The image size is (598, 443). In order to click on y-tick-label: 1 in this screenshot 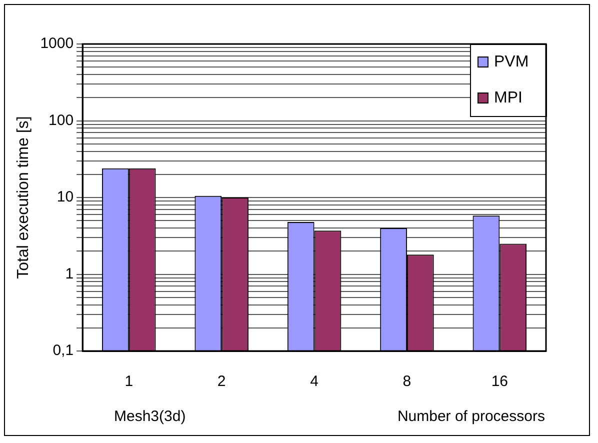, I will do `click(69, 273)`.